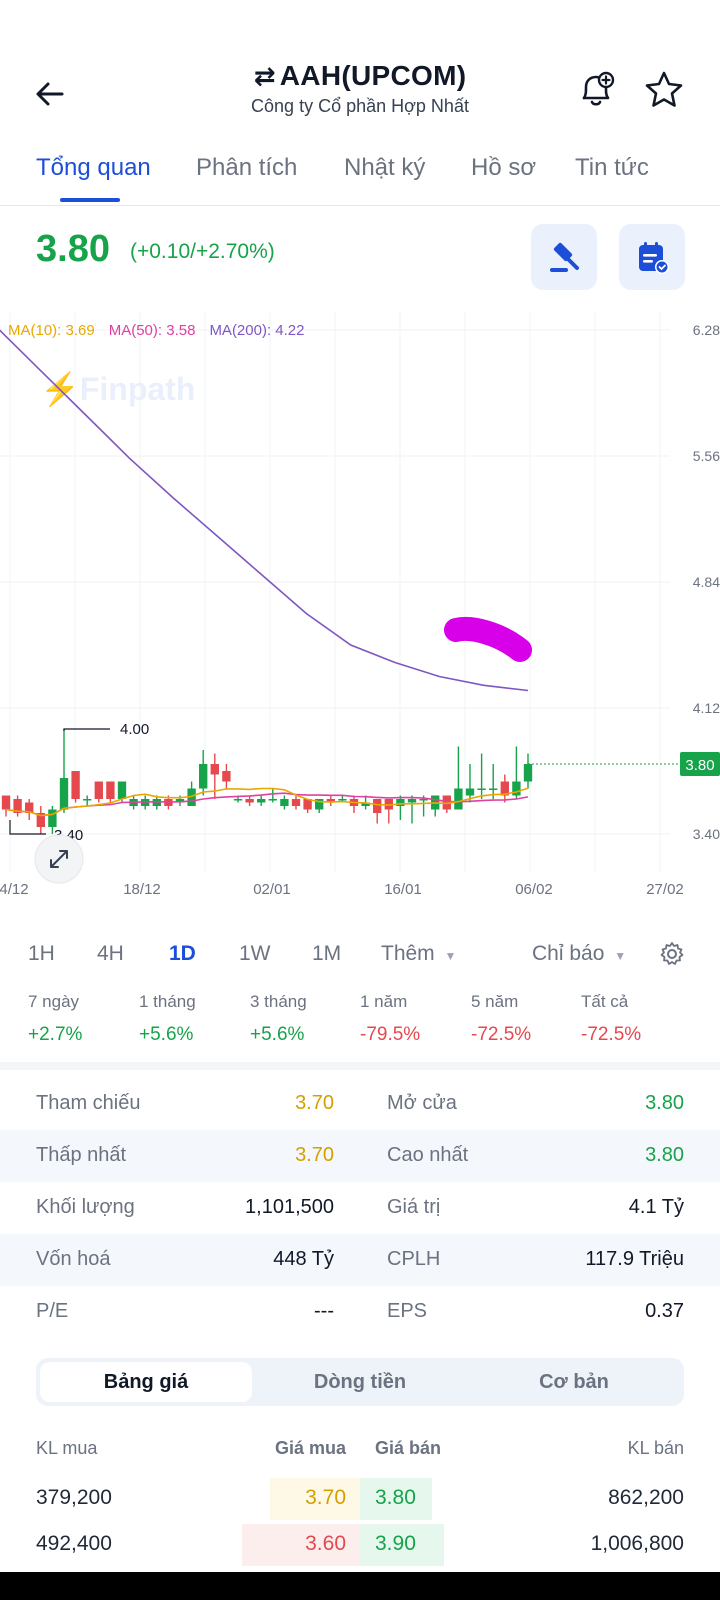  I want to click on back-button, so click(50, 94).